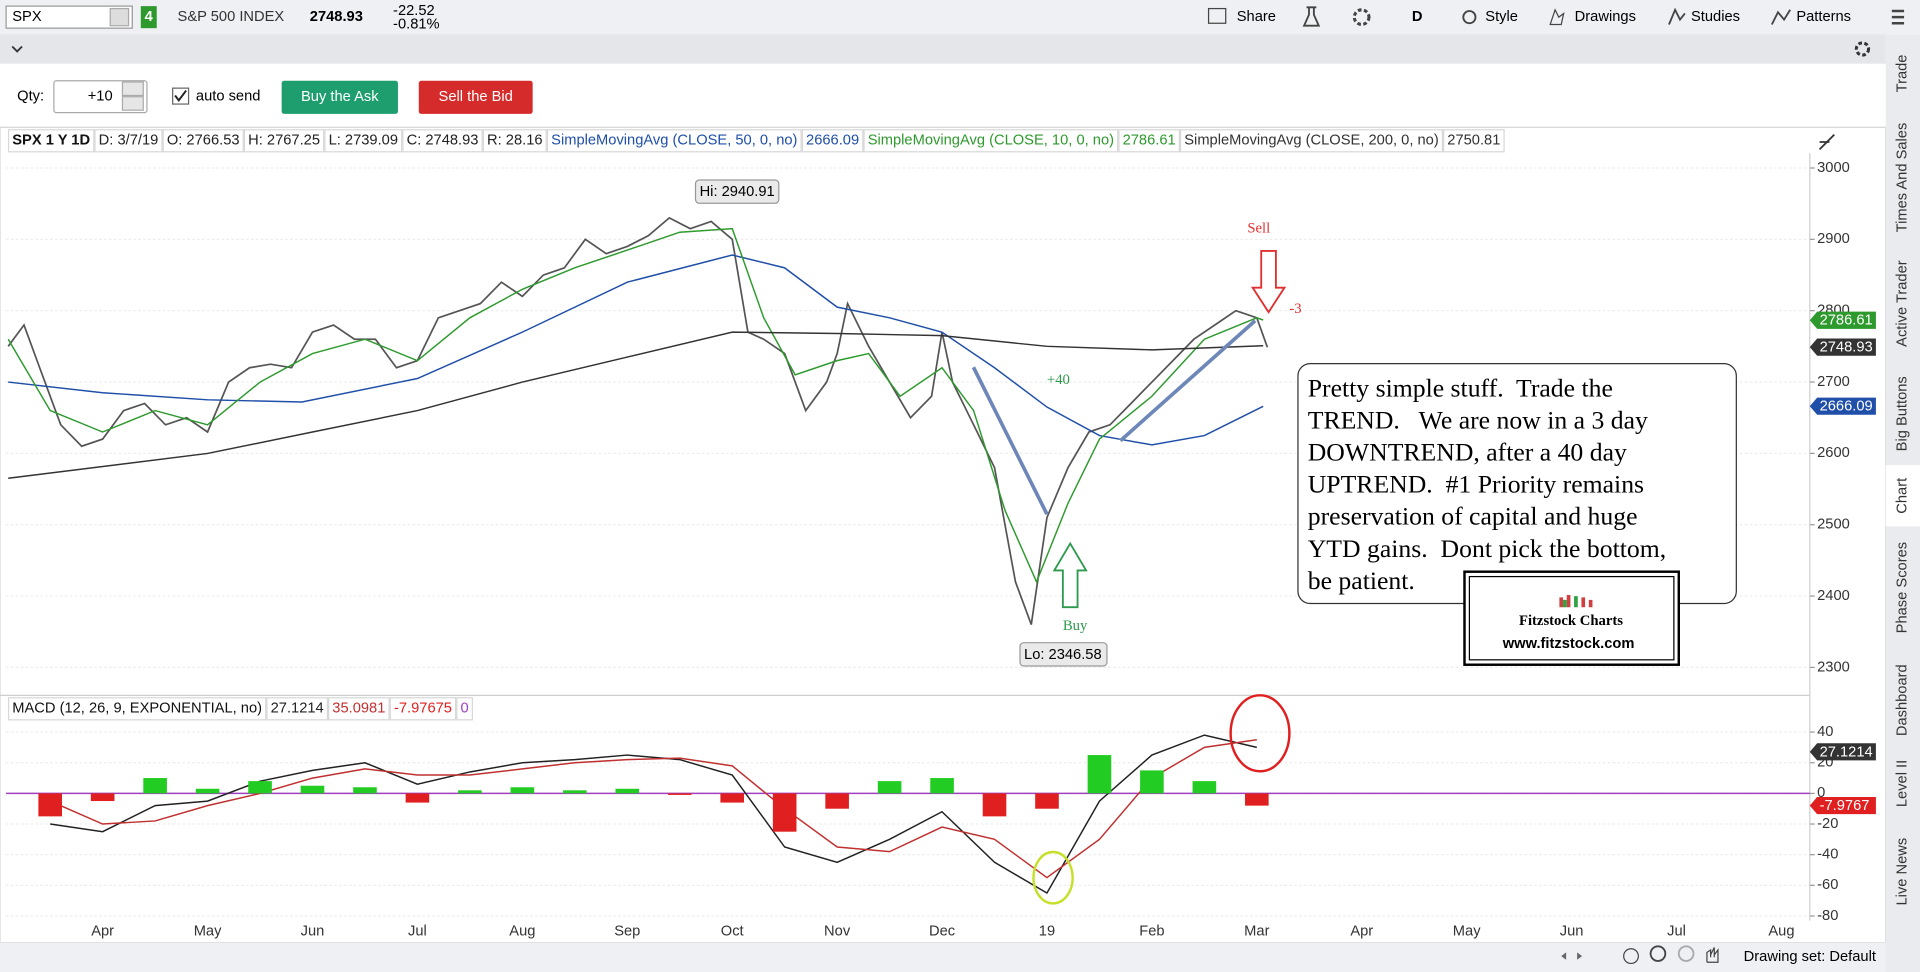 Image resolution: width=1920 pixels, height=972 pixels. What do you see at coordinates (1903, 178) in the screenshot?
I see `side-tab: Times And Sales` at bounding box center [1903, 178].